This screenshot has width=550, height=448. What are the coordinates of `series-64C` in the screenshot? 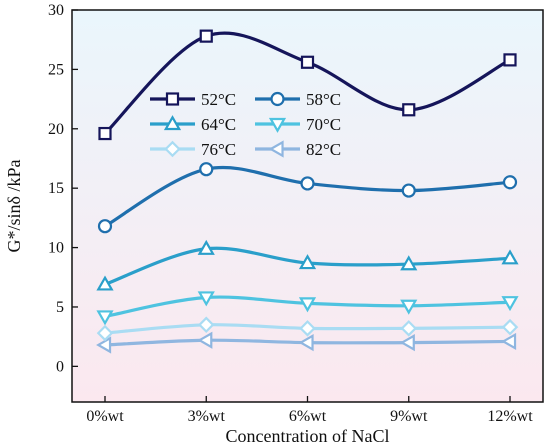 It's located at (307, 265).